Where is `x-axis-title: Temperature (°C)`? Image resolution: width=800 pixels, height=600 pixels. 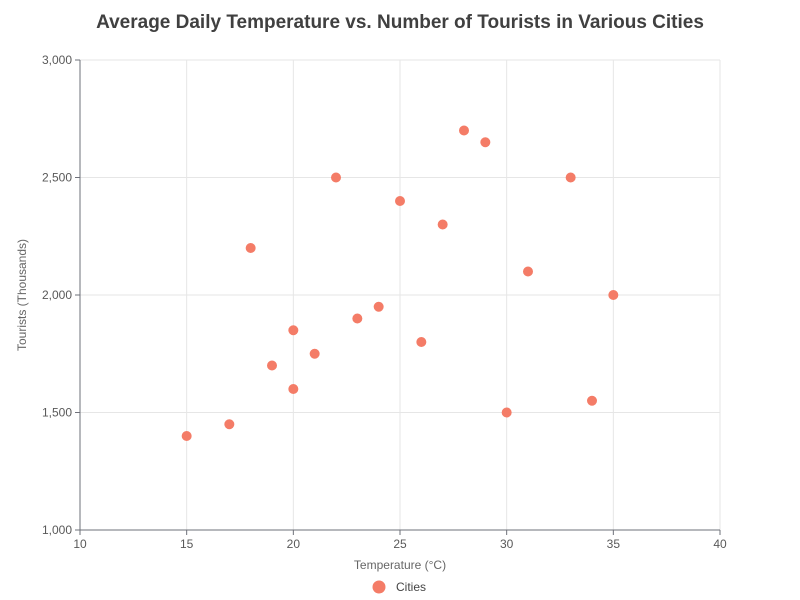
x-axis-title: Temperature (°C) is located at coordinates (400, 565).